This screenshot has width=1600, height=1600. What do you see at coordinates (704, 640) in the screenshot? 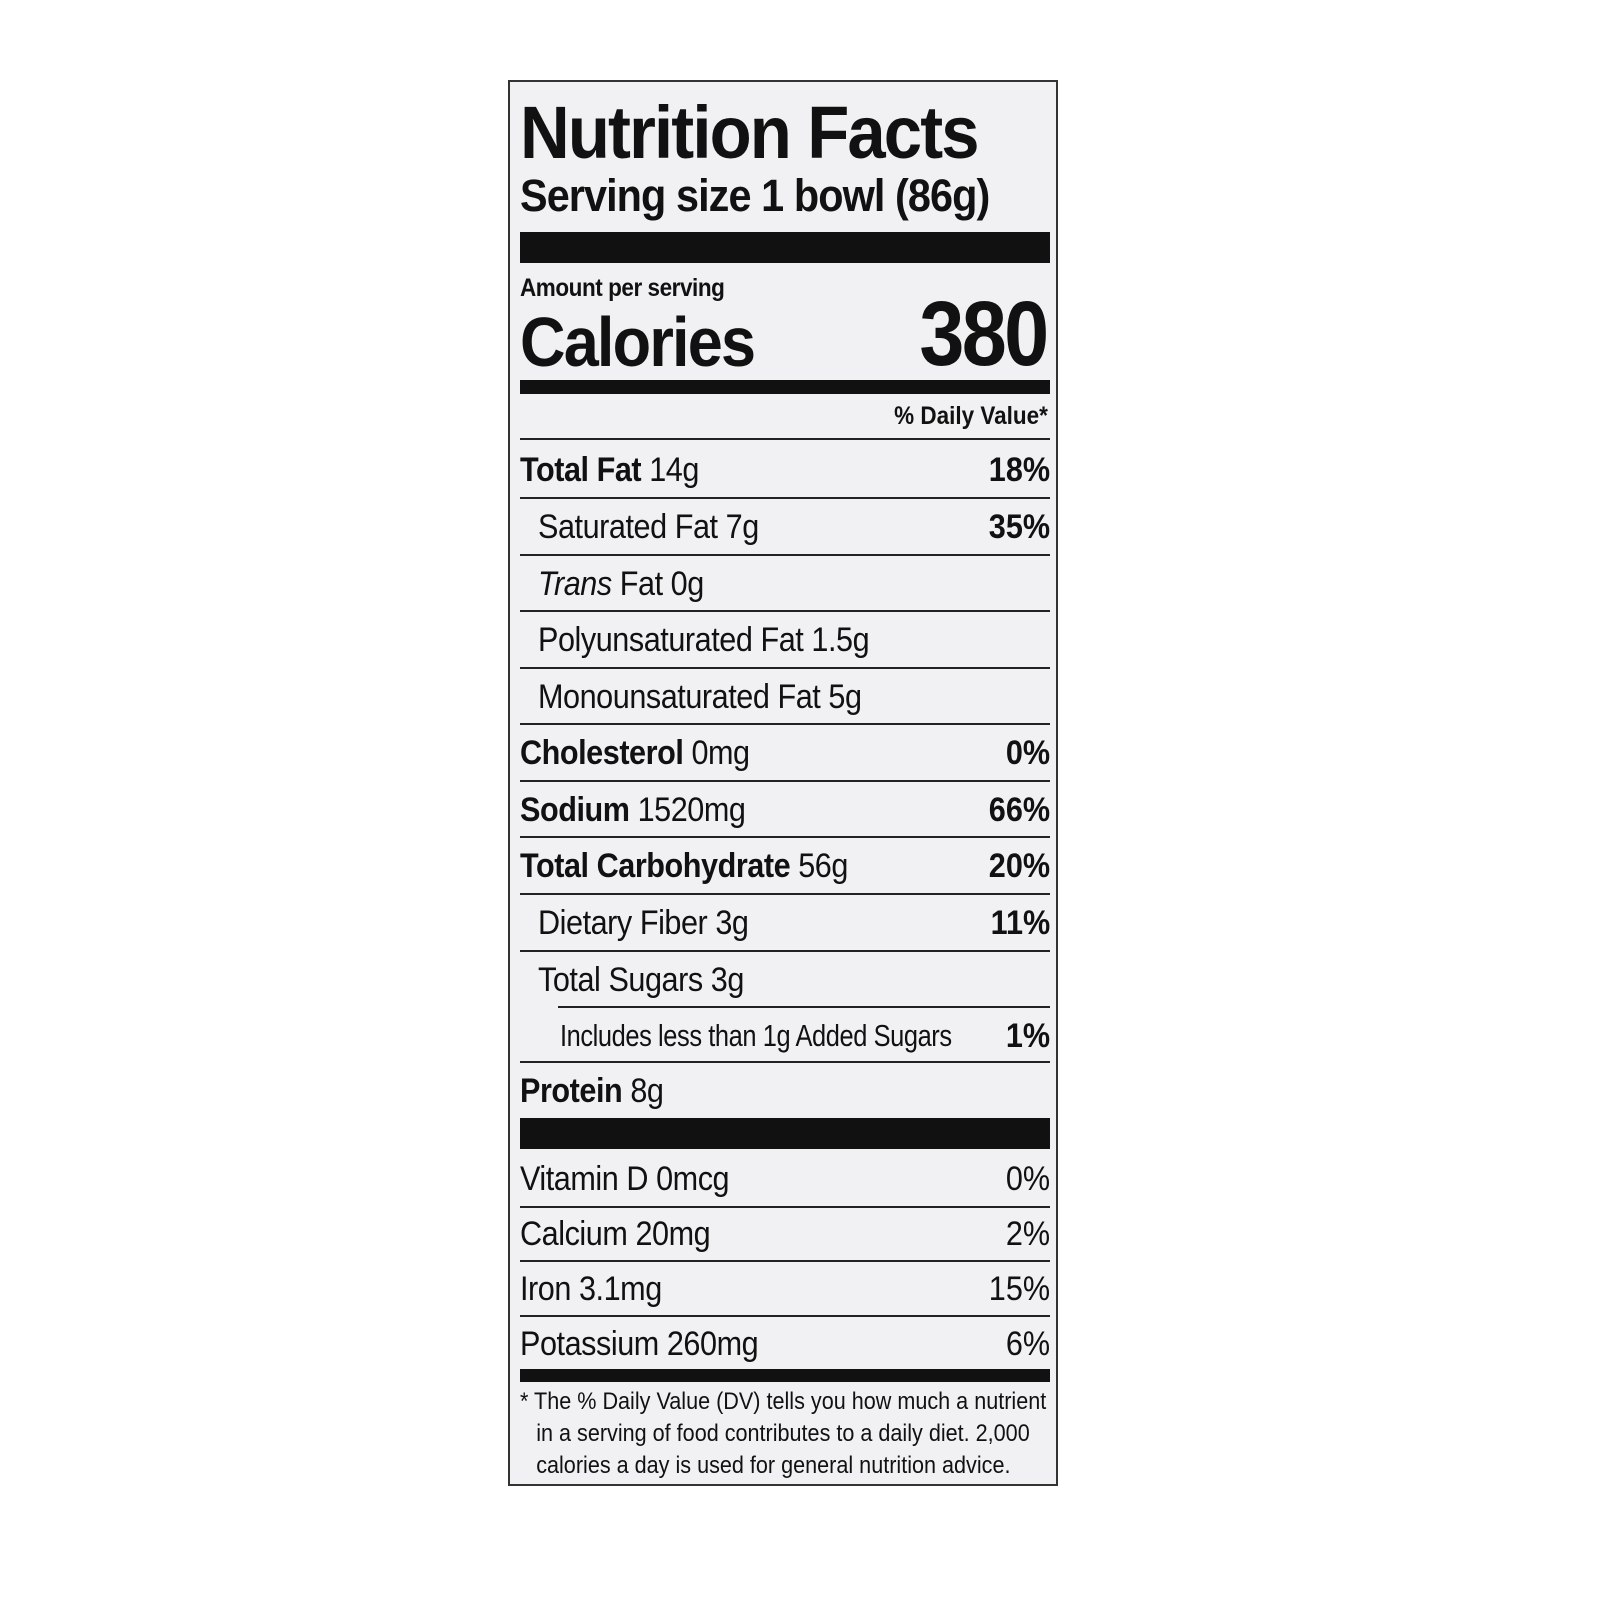
I see `nutrient-row-polyunsaturated-fat: Polyunsaturated Fat 1.5g` at bounding box center [704, 640].